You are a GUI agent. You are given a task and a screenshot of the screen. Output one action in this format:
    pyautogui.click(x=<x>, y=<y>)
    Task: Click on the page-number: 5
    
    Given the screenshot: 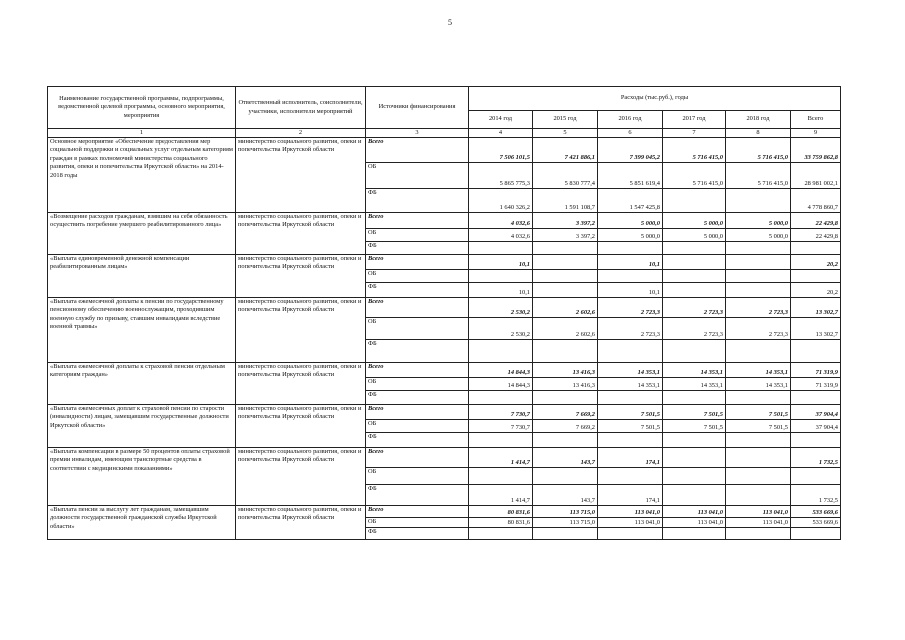 What is the action you would take?
    pyautogui.click(x=450, y=22)
    